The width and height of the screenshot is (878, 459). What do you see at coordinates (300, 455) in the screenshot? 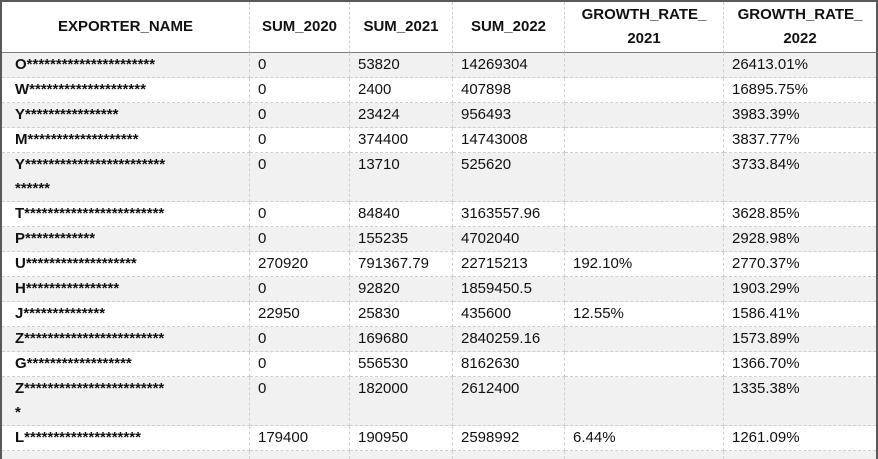
I see `cell-sum-2020` at bounding box center [300, 455].